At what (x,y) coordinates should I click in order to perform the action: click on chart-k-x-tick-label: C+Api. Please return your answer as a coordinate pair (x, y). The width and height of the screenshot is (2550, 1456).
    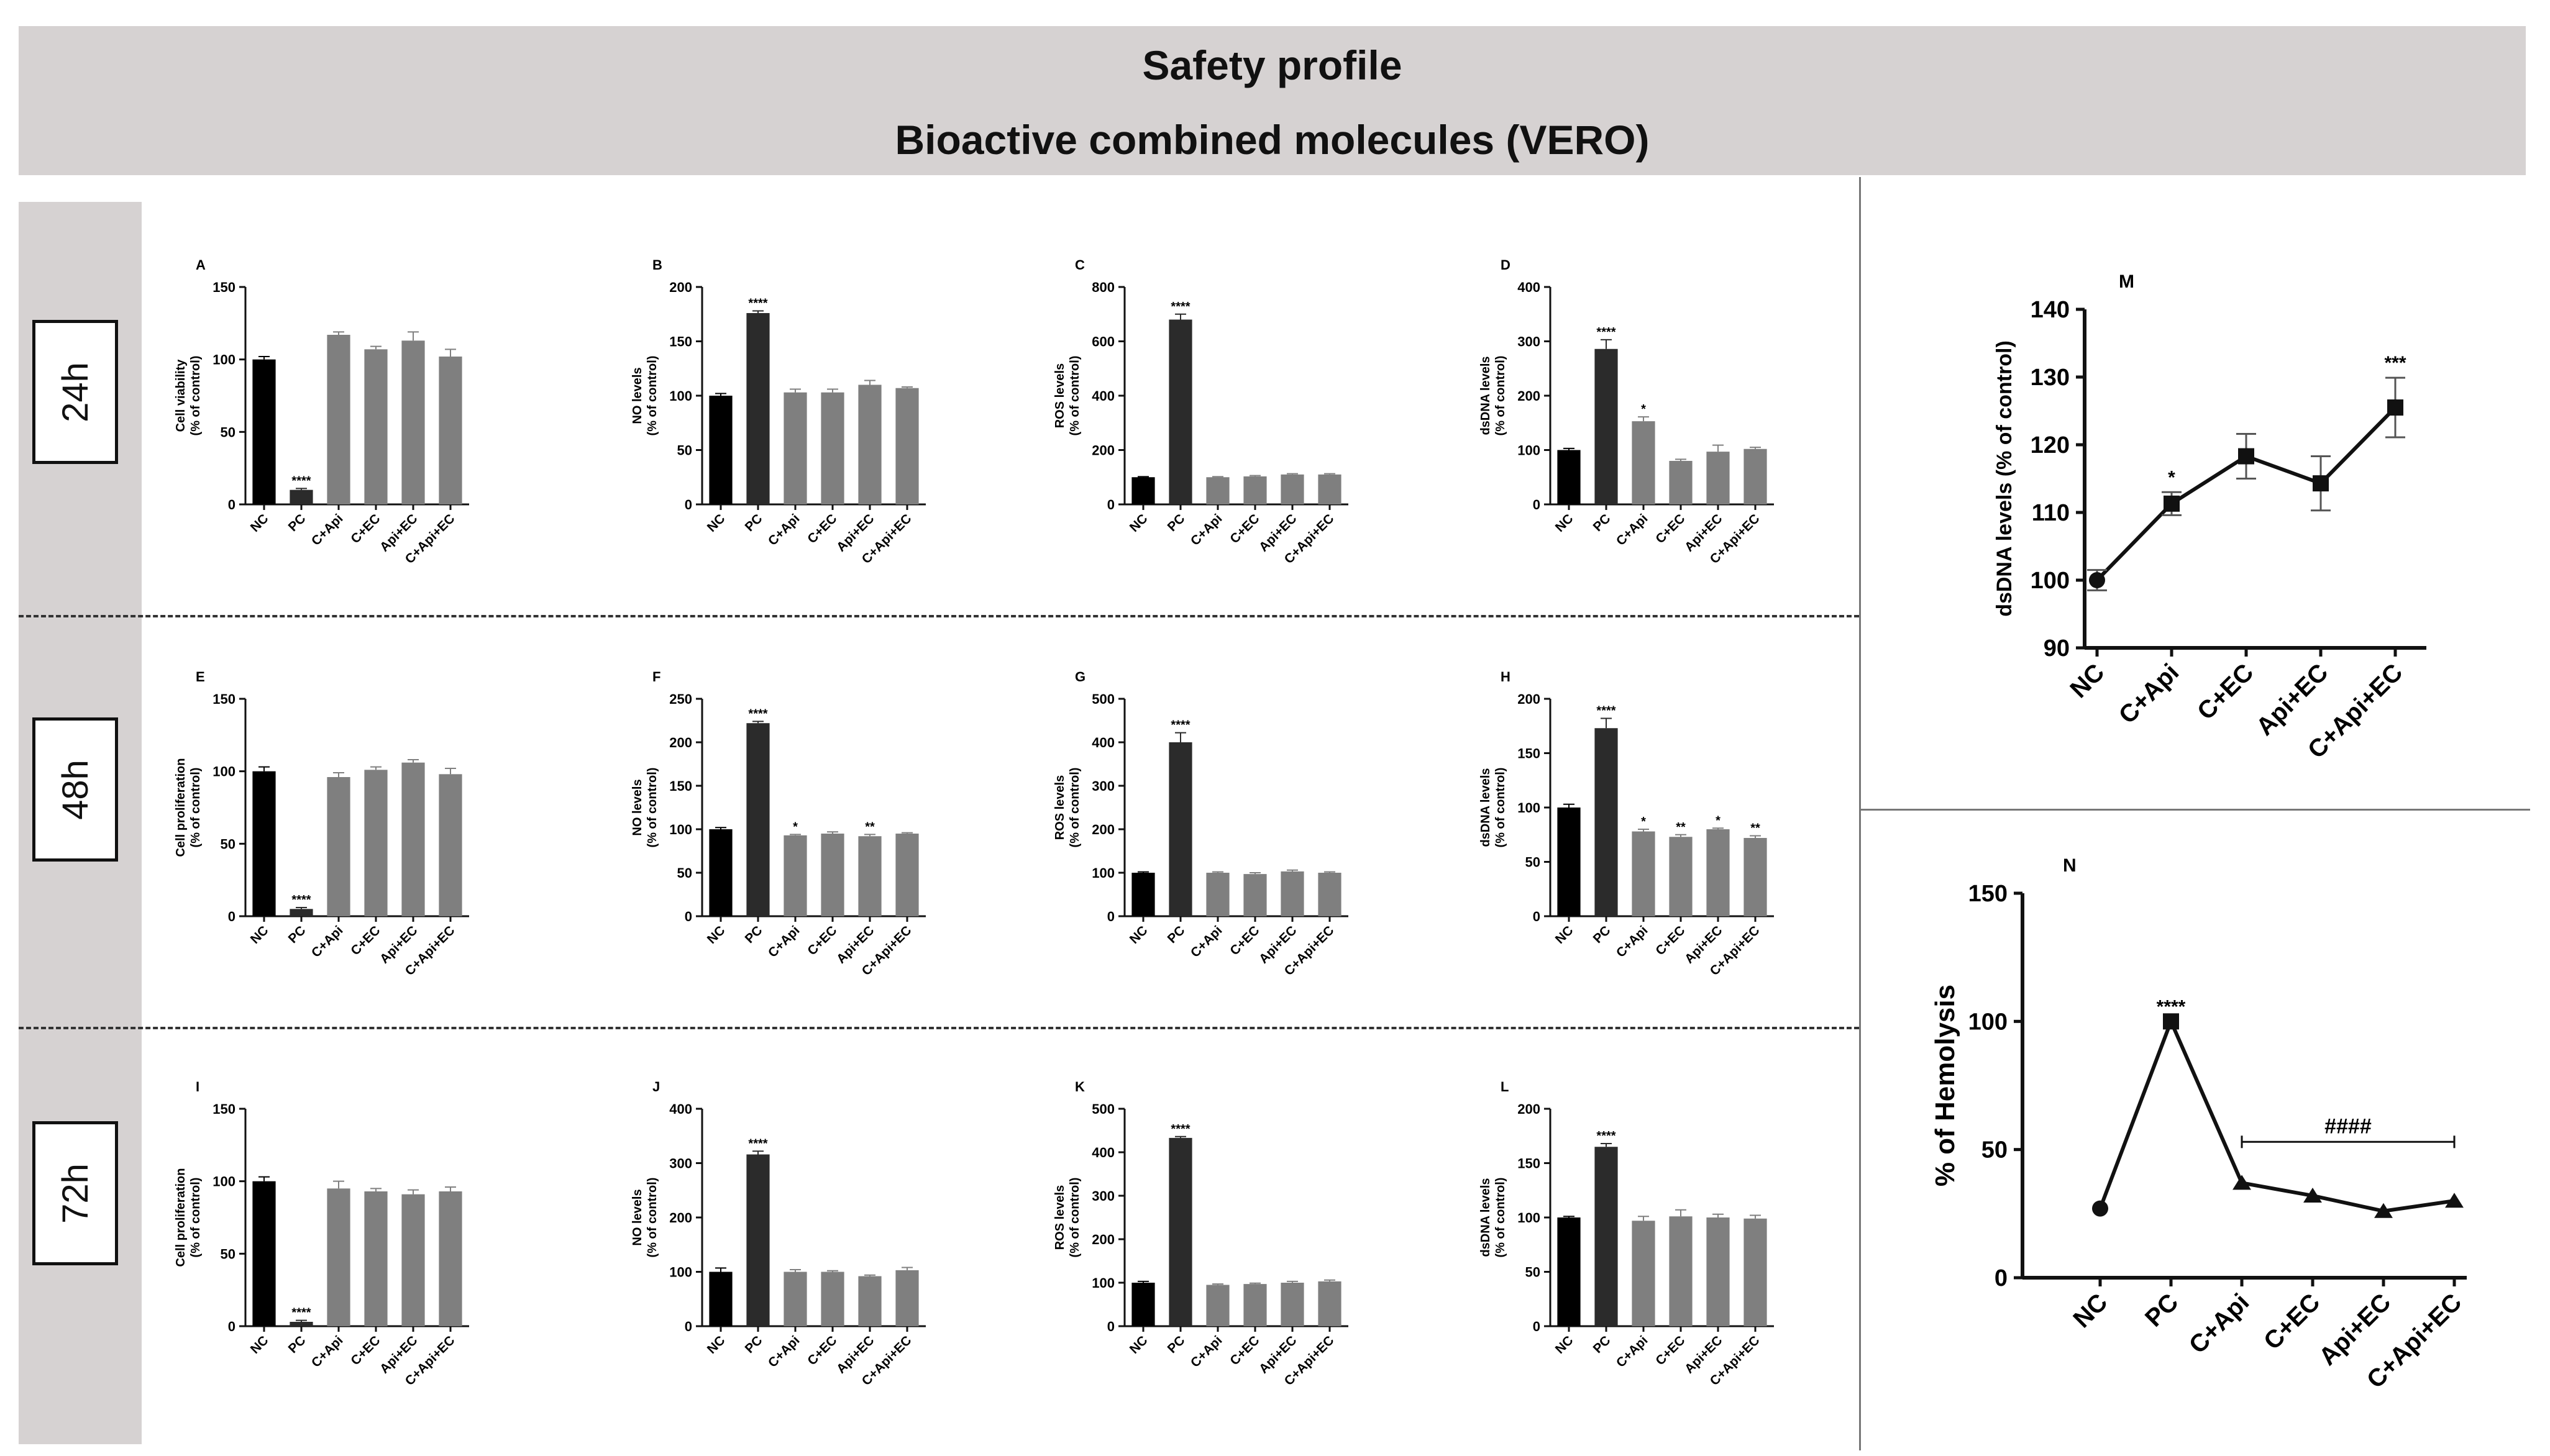
    Looking at the image, I should click on (1206, 1352).